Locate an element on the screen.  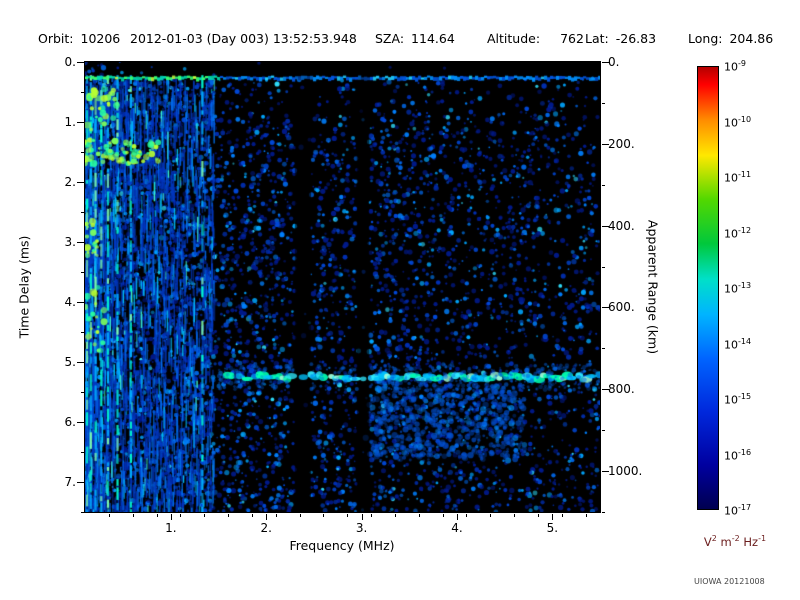
colorbar-tick-label: 10-13 is located at coordinates (738, 288).